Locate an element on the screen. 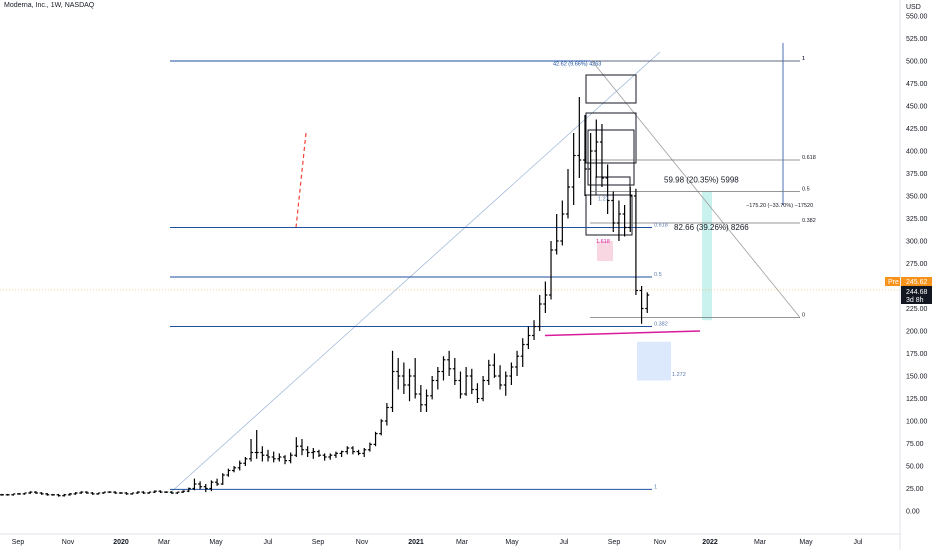  x-tick-label: 2021 is located at coordinates (416, 542).